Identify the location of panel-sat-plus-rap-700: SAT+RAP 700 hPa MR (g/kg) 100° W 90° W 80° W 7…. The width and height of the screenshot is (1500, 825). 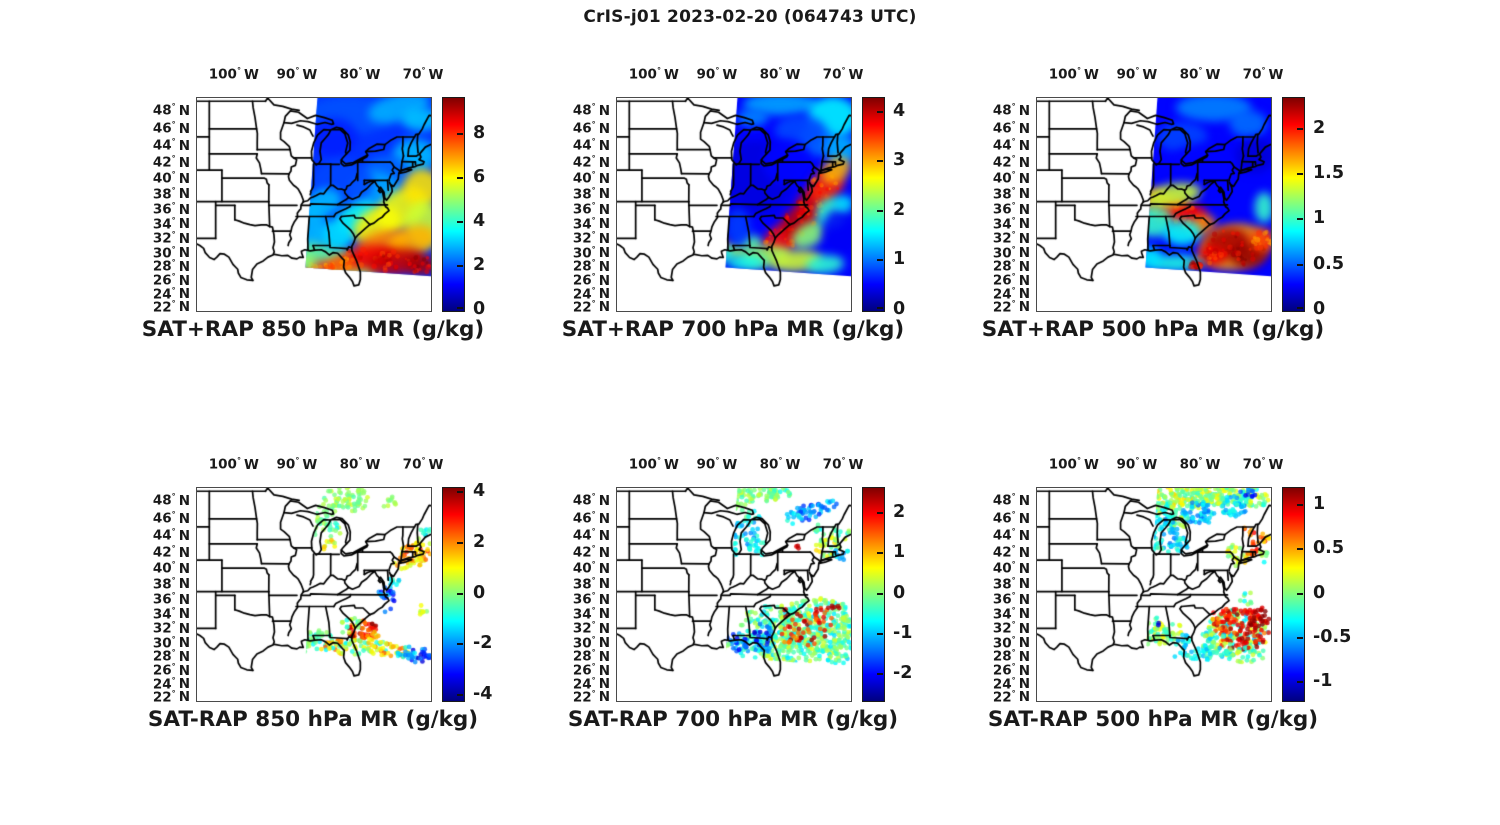
(750, 213).